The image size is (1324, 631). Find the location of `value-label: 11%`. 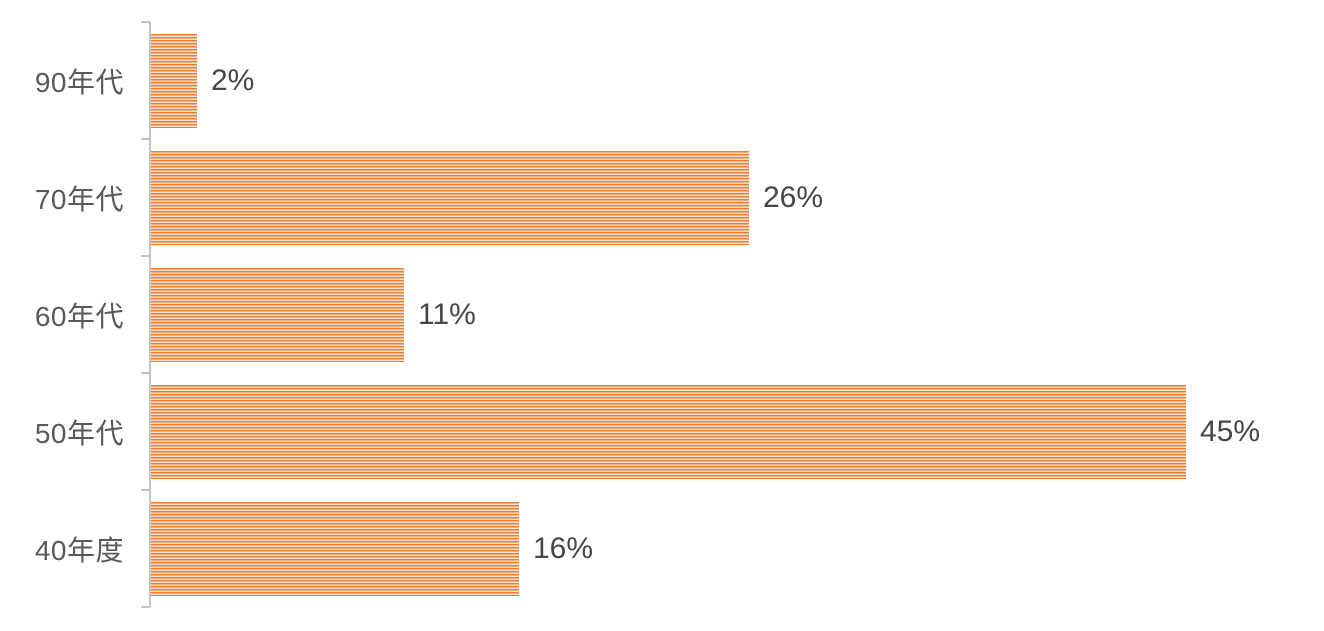

value-label: 11% is located at coordinates (447, 314).